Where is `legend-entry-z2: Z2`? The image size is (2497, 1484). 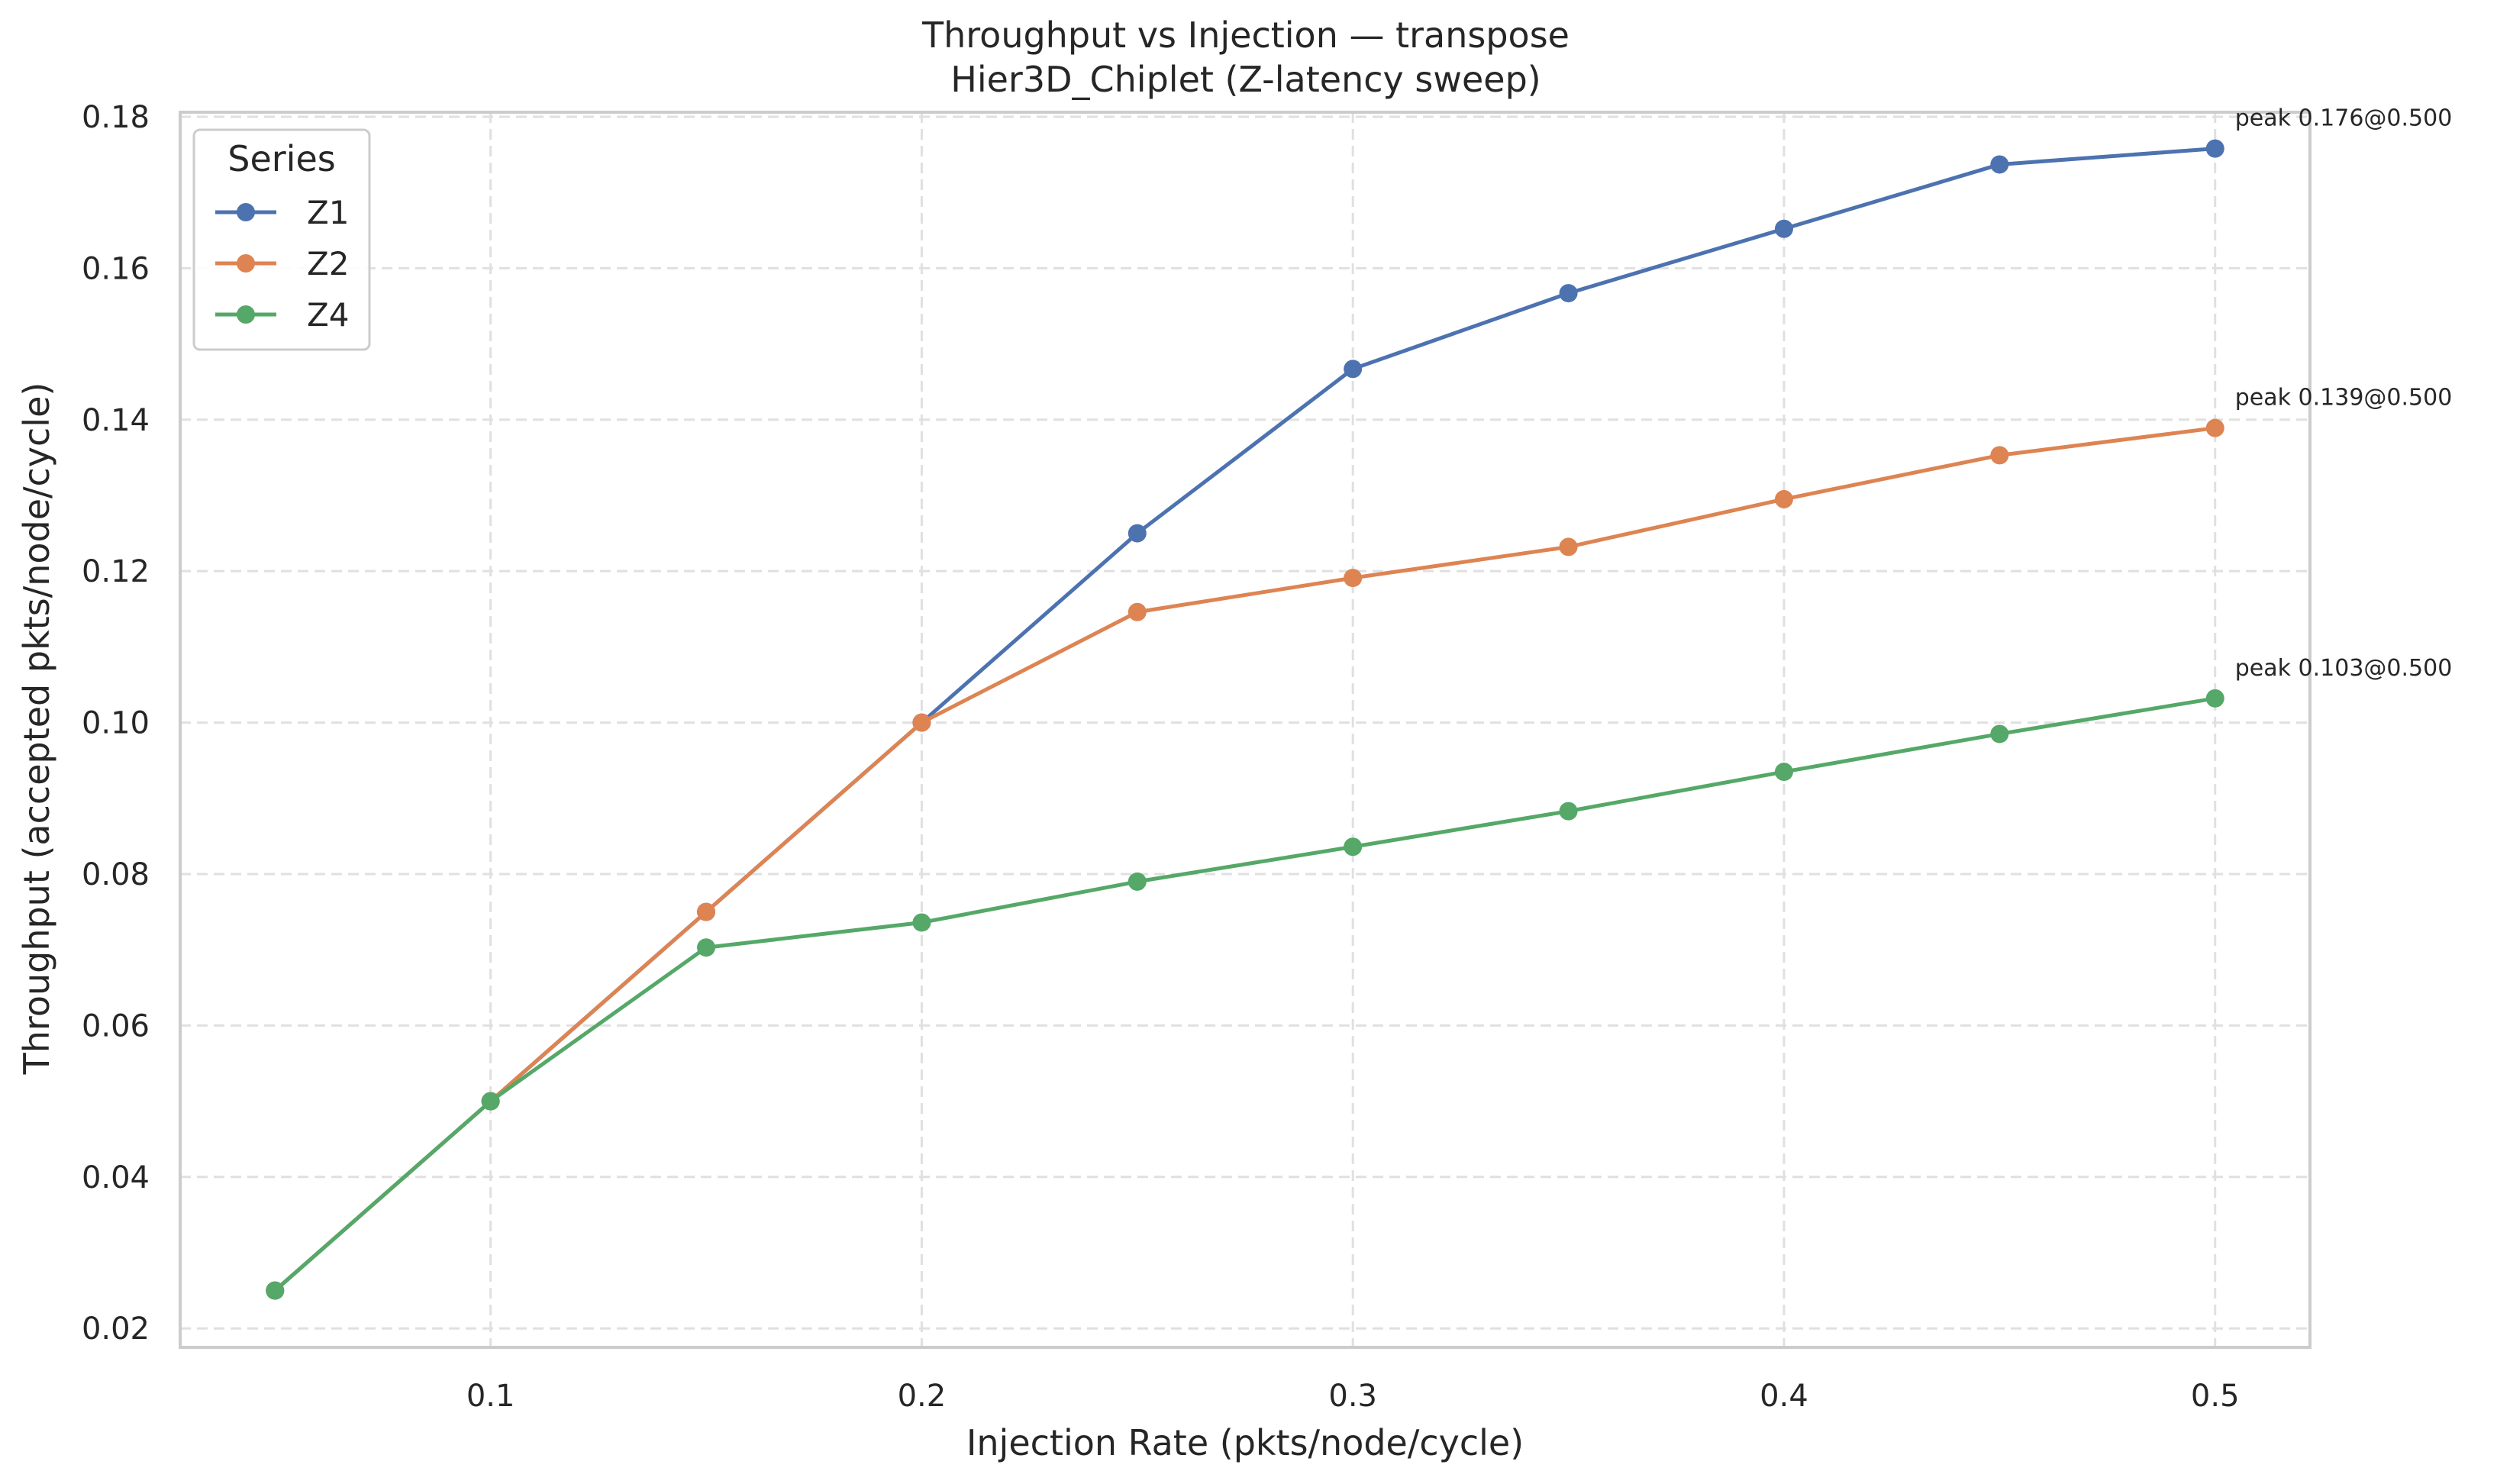 legend-entry-z2: Z2 is located at coordinates (282, 263).